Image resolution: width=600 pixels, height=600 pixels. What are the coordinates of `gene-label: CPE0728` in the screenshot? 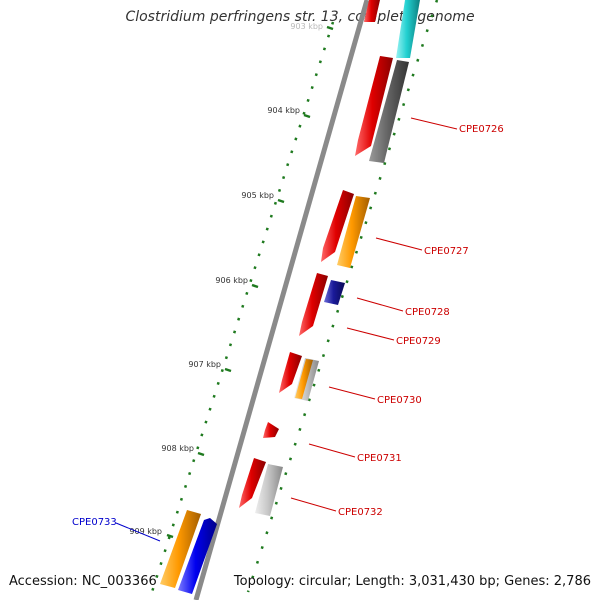 It's located at (427, 312).